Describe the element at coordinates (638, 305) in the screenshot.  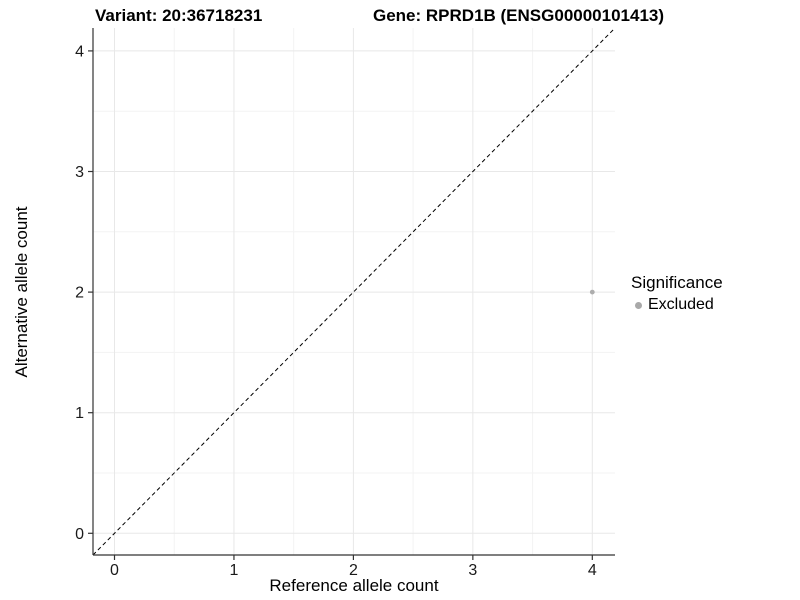
I see `excluded-point-icon` at that location.